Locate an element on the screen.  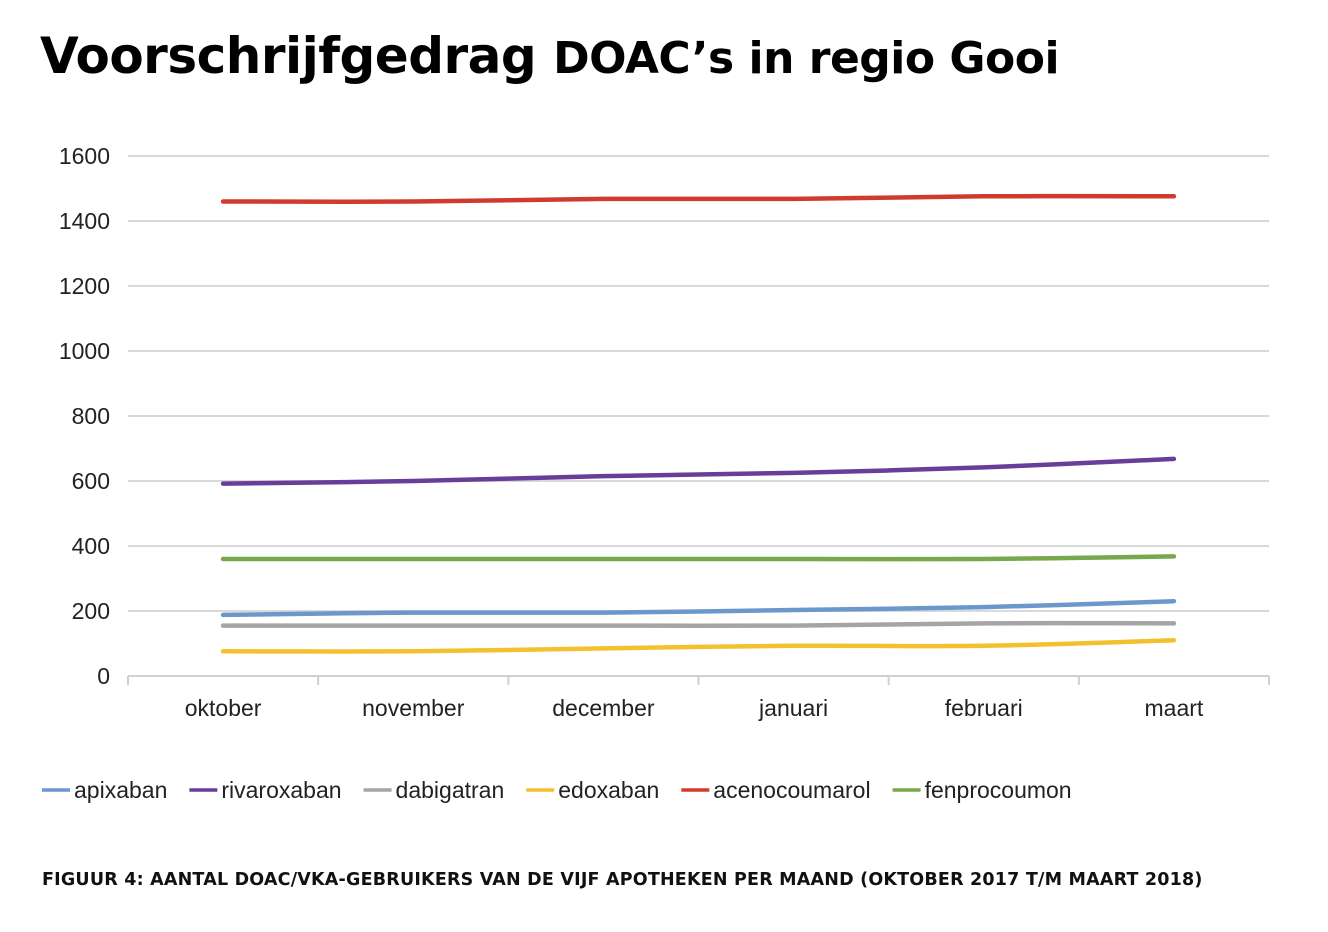
y-axis-ticks: 0 200 400 600 800 1000 1200 1400 1600 is located at coordinates (84, 416).